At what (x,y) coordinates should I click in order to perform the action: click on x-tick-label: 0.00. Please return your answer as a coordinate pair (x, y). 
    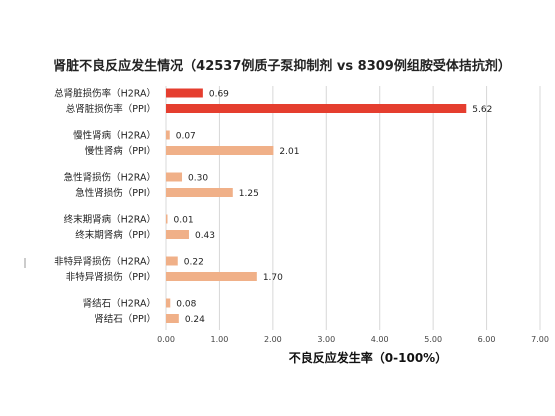
    Looking at the image, I should click on (166, 339).